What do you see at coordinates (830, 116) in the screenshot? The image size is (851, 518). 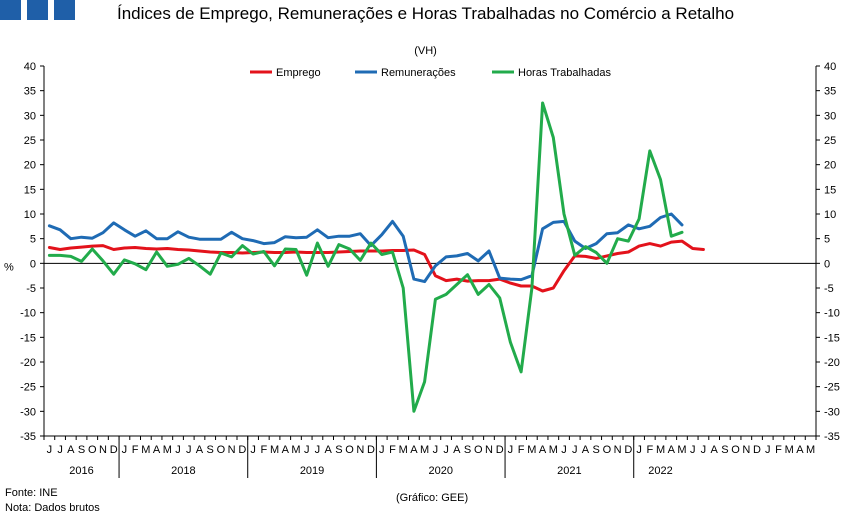 I see `y-tick-label-right: 30` at bounding box center [830, 116].